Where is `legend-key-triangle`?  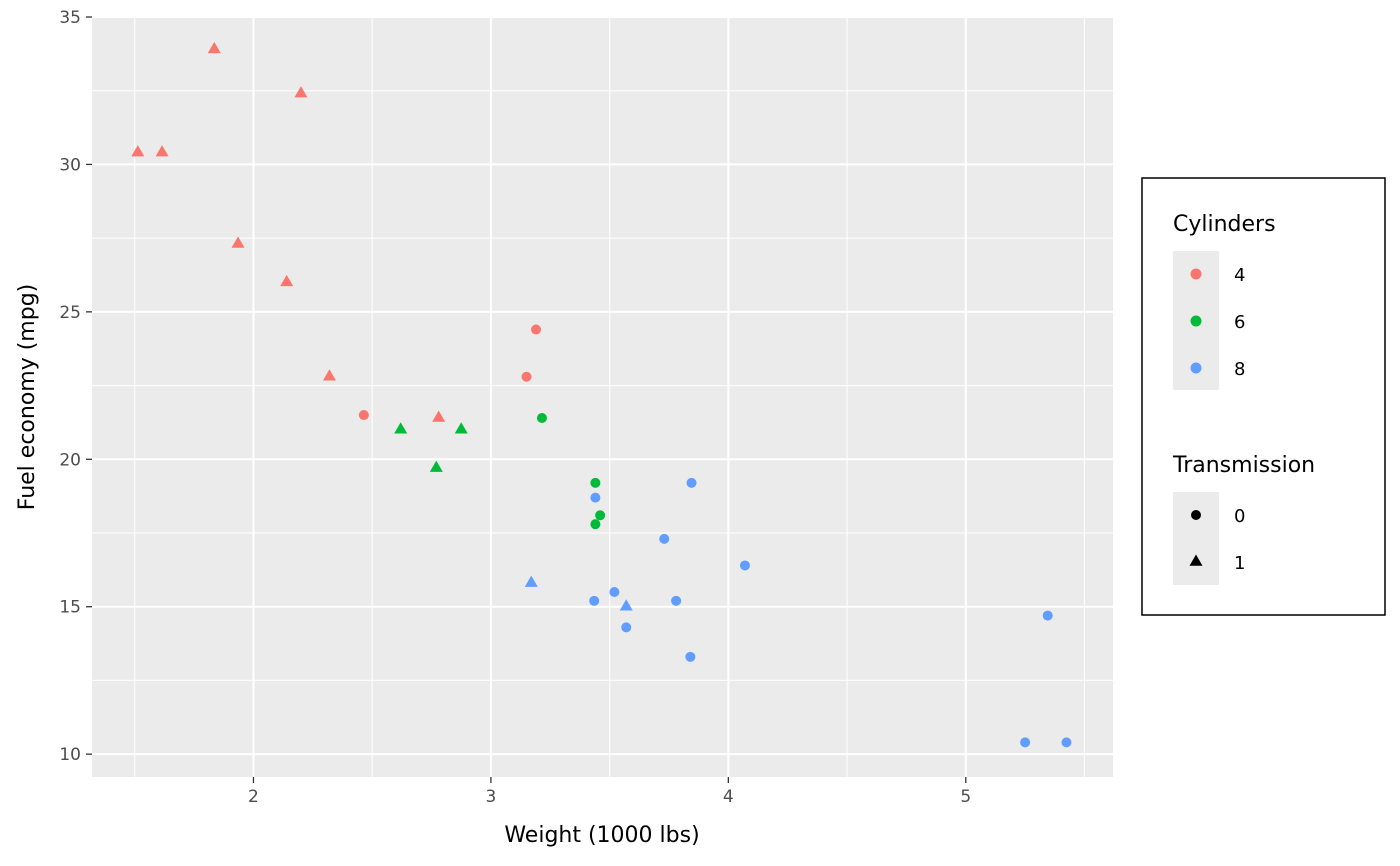 legend-key-triangle is located at coordinates (1196, 560).